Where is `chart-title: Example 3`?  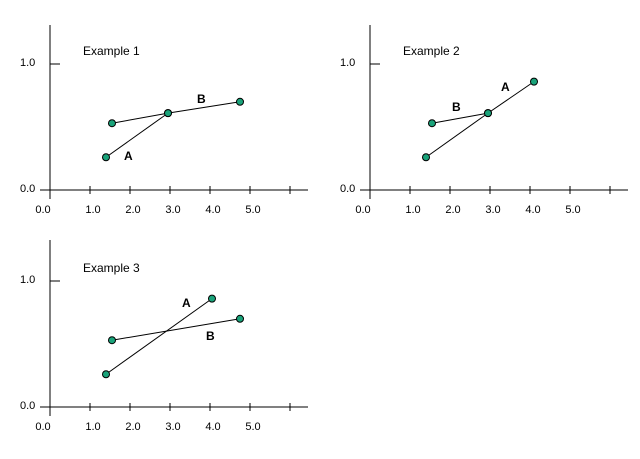 chart-title: Example 3 is located at coordinates (111, 268).